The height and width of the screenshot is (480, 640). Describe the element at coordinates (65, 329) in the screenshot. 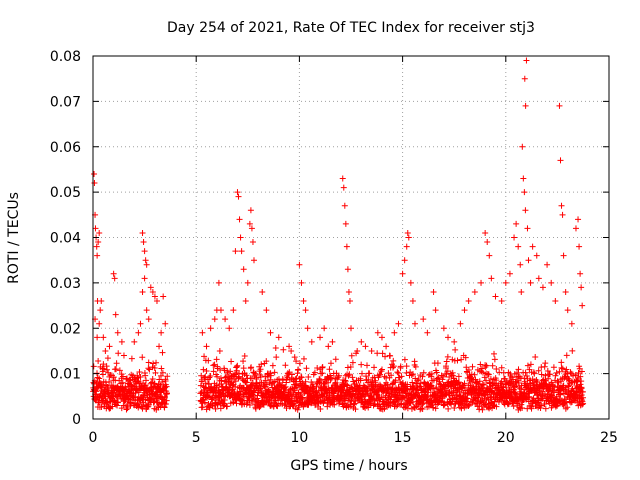

I see `y-tick-label: 0.02` at that location.